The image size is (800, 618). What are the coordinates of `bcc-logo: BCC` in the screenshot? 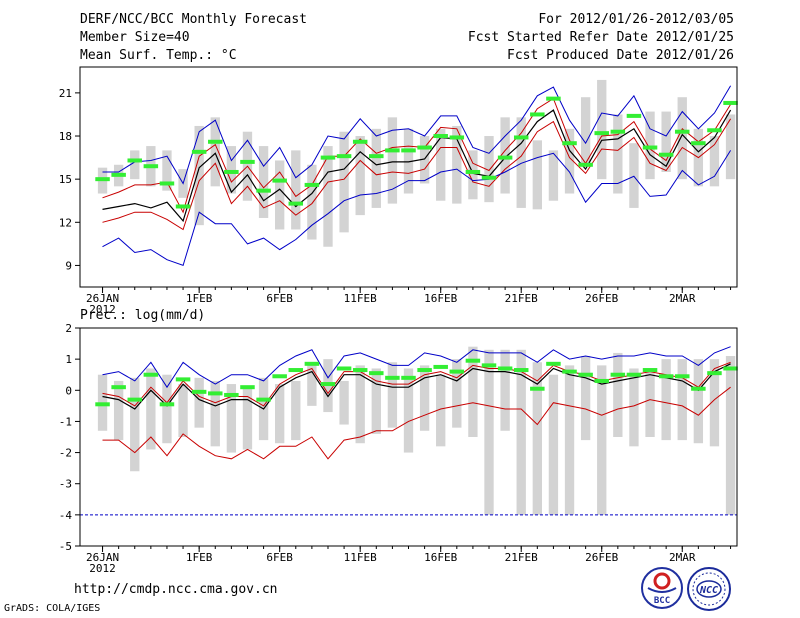 It's located at (662, 588).